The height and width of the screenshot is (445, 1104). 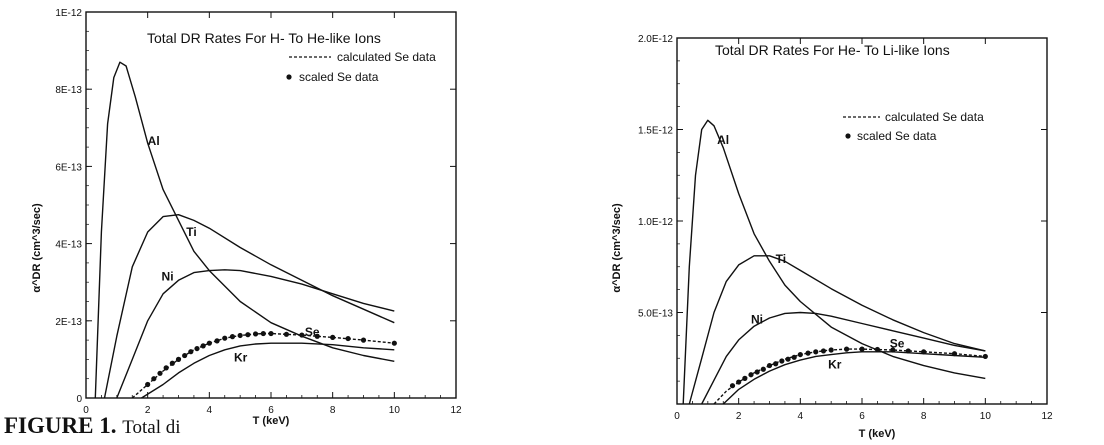 What do you see at coordinates (79, 399) in the screenshot?
I see `y-tick-label: 0` at bounding box center [79, 399].